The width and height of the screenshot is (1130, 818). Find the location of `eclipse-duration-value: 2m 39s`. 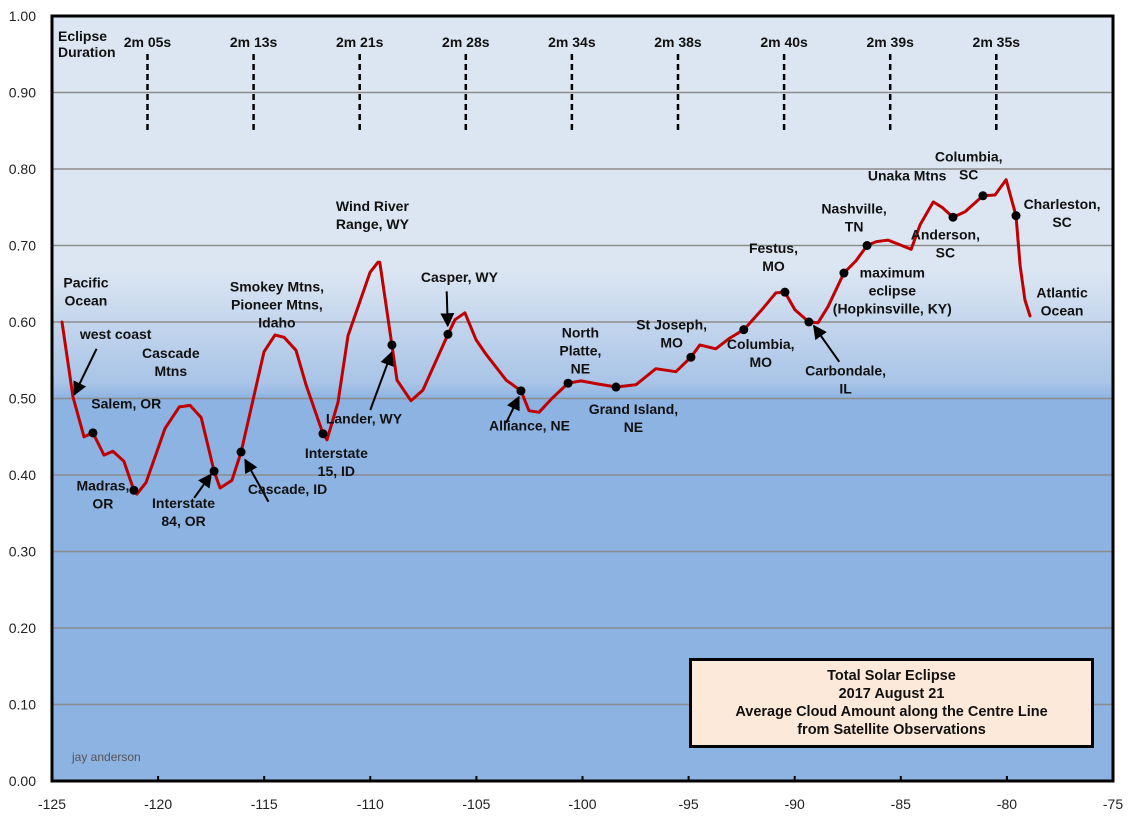

eclipse-duration-value: 2m 39s is located at coordinates (890, 42).